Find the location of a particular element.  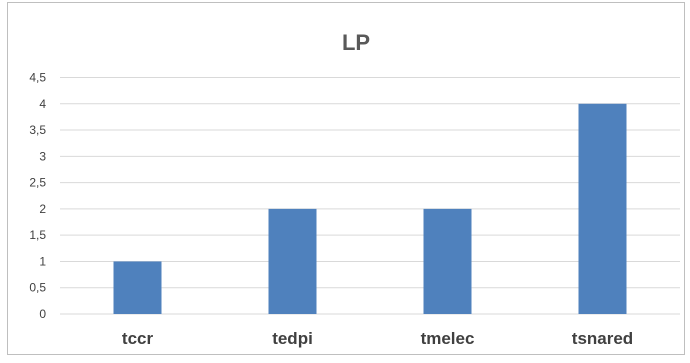

y-tick-label: 0,5 is located at coordinates (37, 288).